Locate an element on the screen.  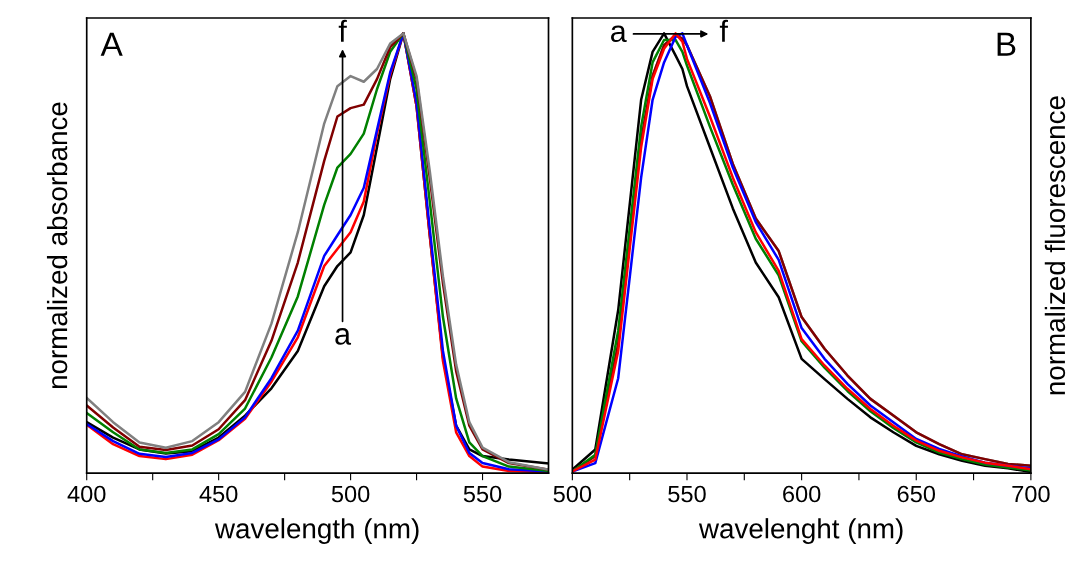
y-axis-title: normalized absorbance is located at coordinates (57, 245).